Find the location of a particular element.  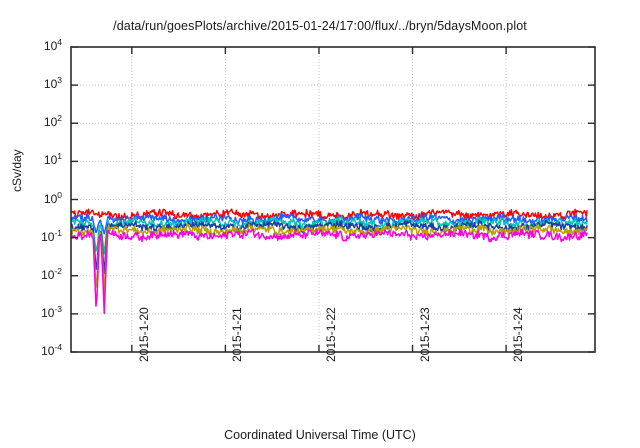

x-tick-label: 2015-1-24 is located at coordinates (518, 334).